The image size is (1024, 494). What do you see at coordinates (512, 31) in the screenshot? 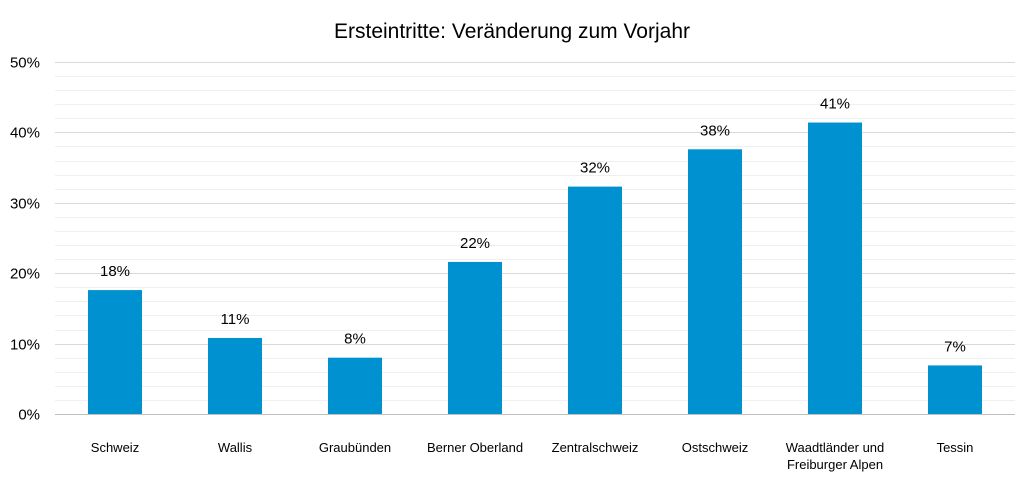
I see `chart-title: Ersteintritte: Veränderung zum Vorjahr` at bounding box center [512, 31].